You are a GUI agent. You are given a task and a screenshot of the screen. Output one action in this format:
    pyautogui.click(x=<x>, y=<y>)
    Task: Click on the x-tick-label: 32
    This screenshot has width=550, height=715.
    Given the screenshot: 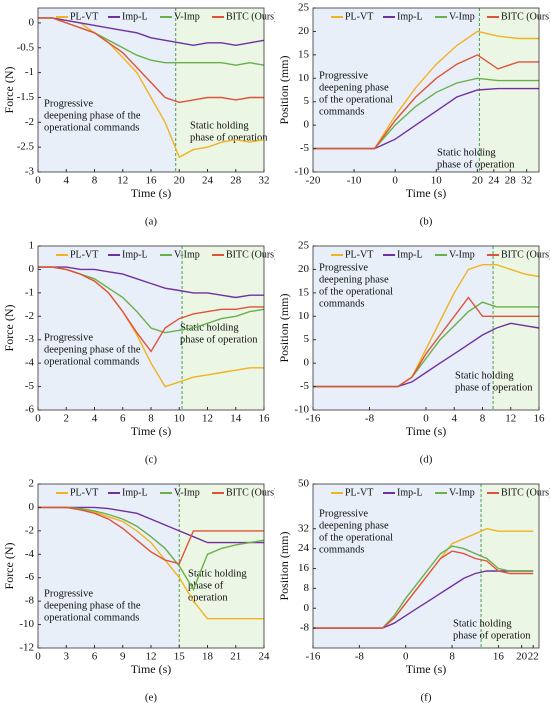 What is the action you would take?
    pyautogui.click(x=264, y=181)
    